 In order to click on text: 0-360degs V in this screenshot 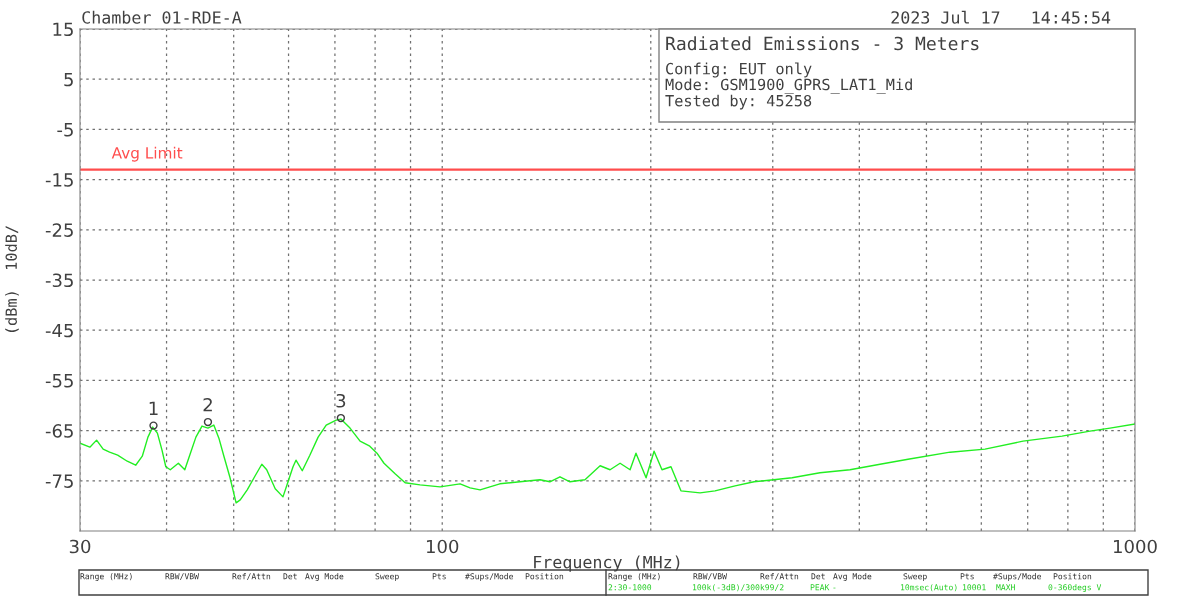, I will do `click(1075, 588)`.